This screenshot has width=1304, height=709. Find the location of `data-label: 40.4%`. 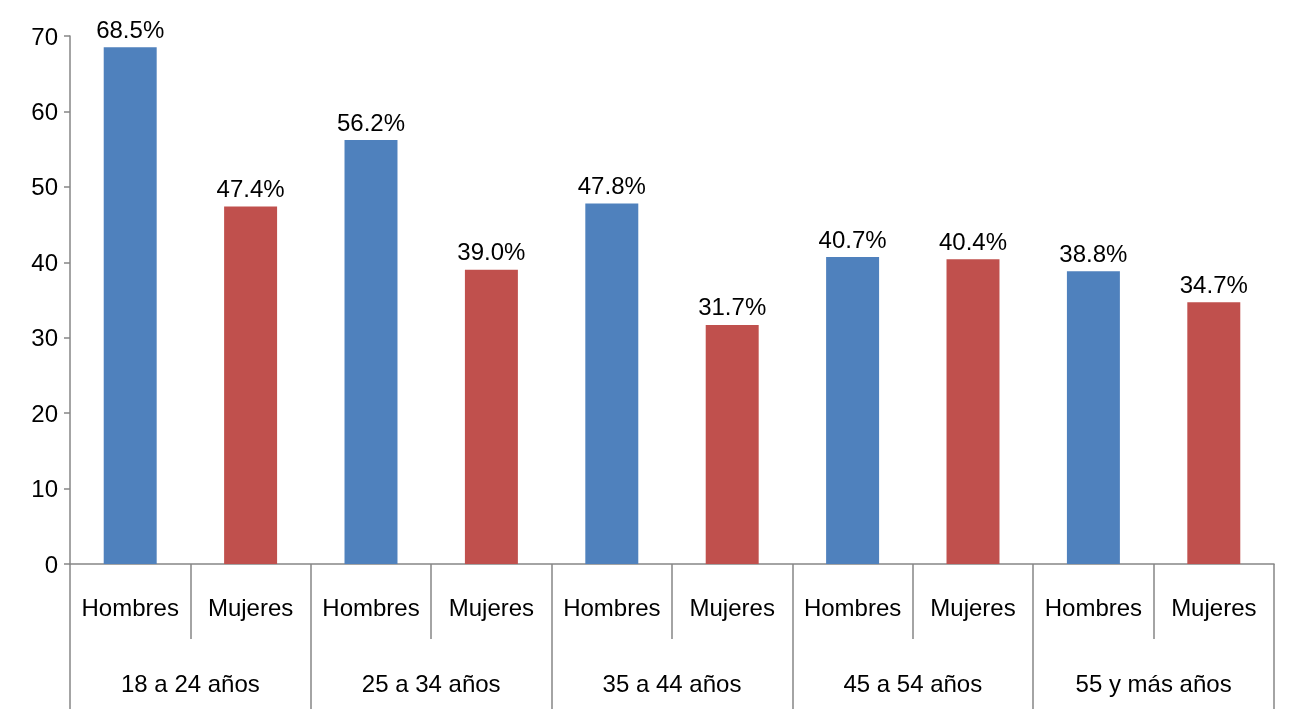

data-label: 40.4% is located at coordinates (973, 241).